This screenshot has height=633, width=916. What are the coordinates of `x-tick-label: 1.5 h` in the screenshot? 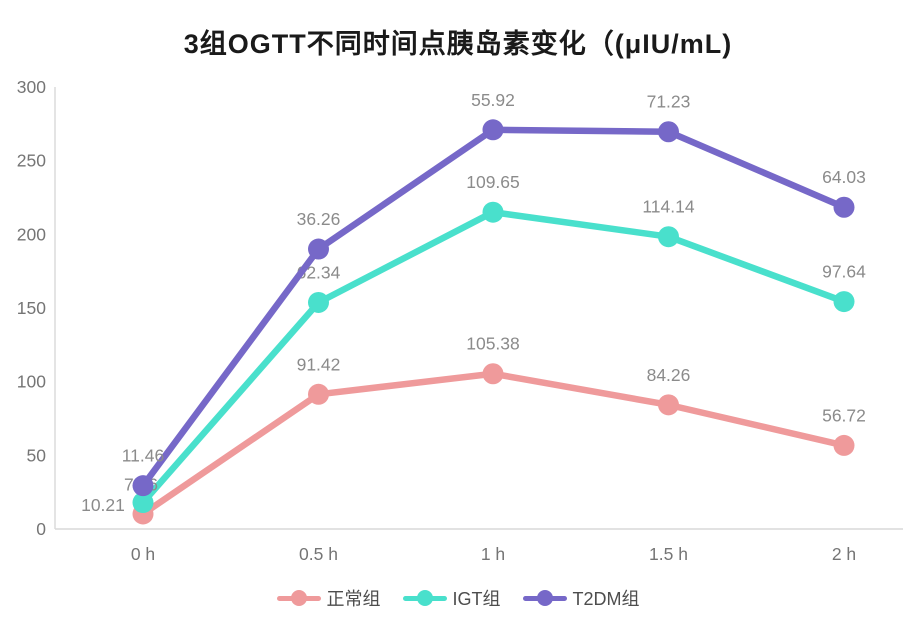 It's located at (668, 554).